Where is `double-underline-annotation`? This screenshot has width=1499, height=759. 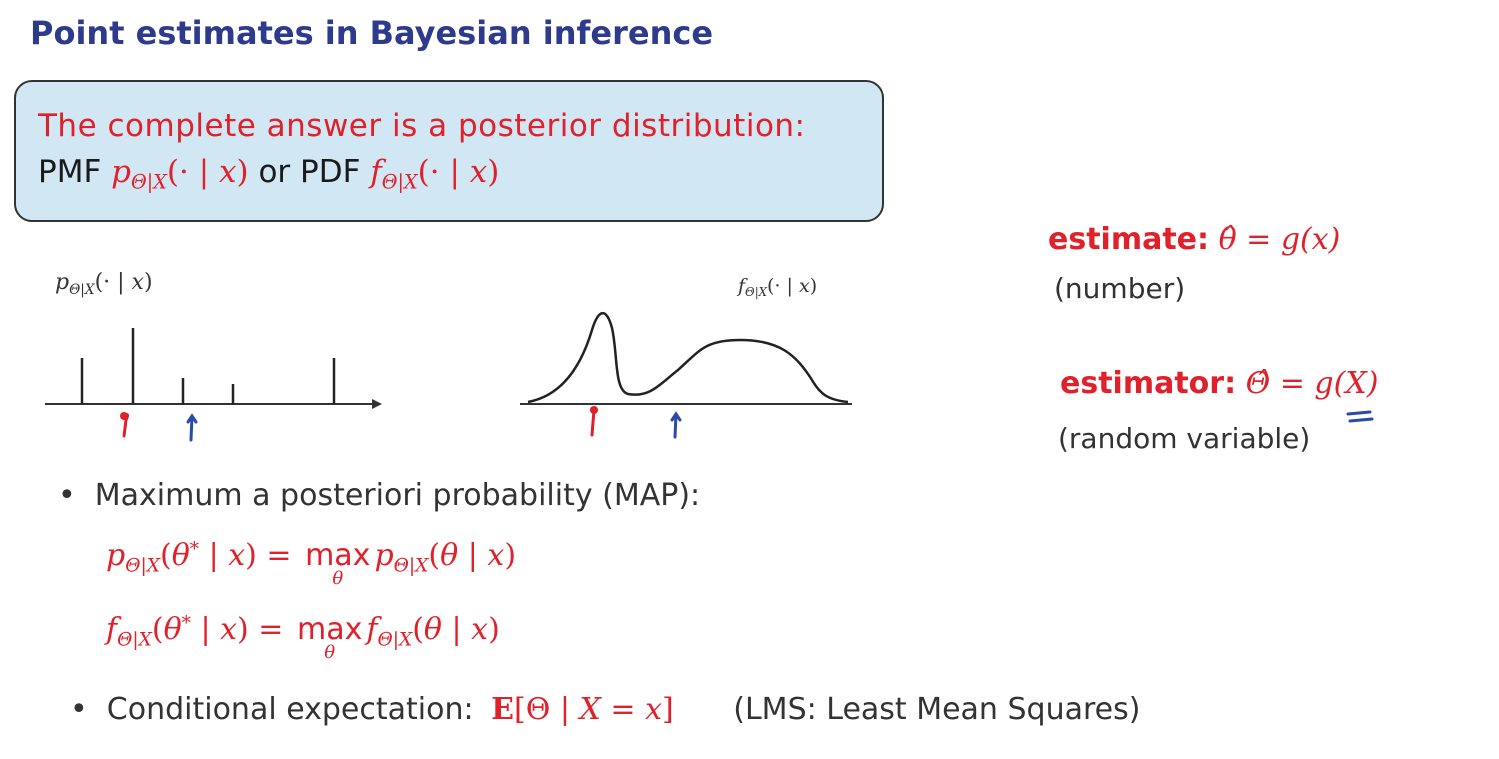 double-underline-annotation is located at coordinates (1360, 416).